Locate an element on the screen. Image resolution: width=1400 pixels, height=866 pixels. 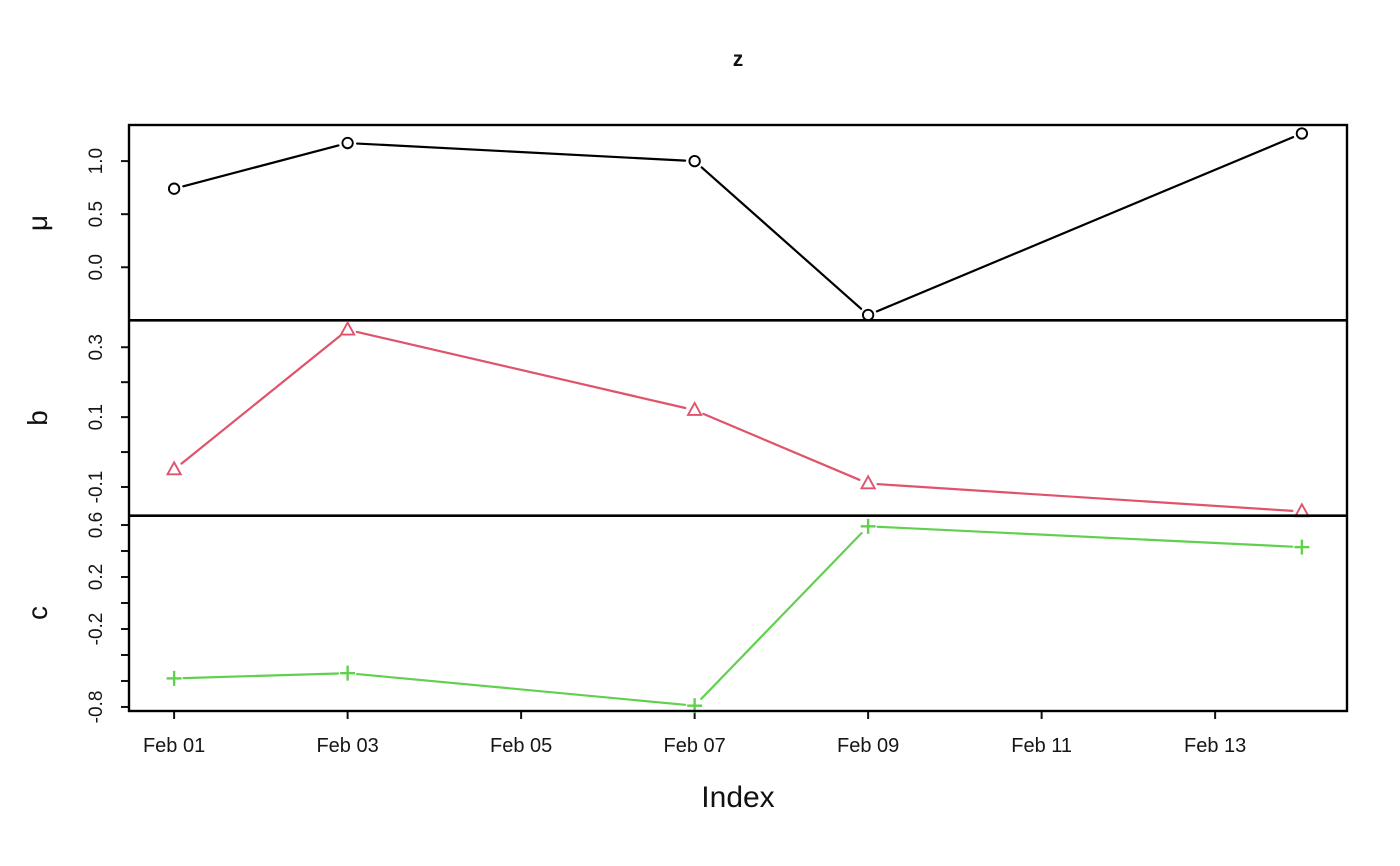
panel-c-axis-label: c is located at coordinates (37, 613).